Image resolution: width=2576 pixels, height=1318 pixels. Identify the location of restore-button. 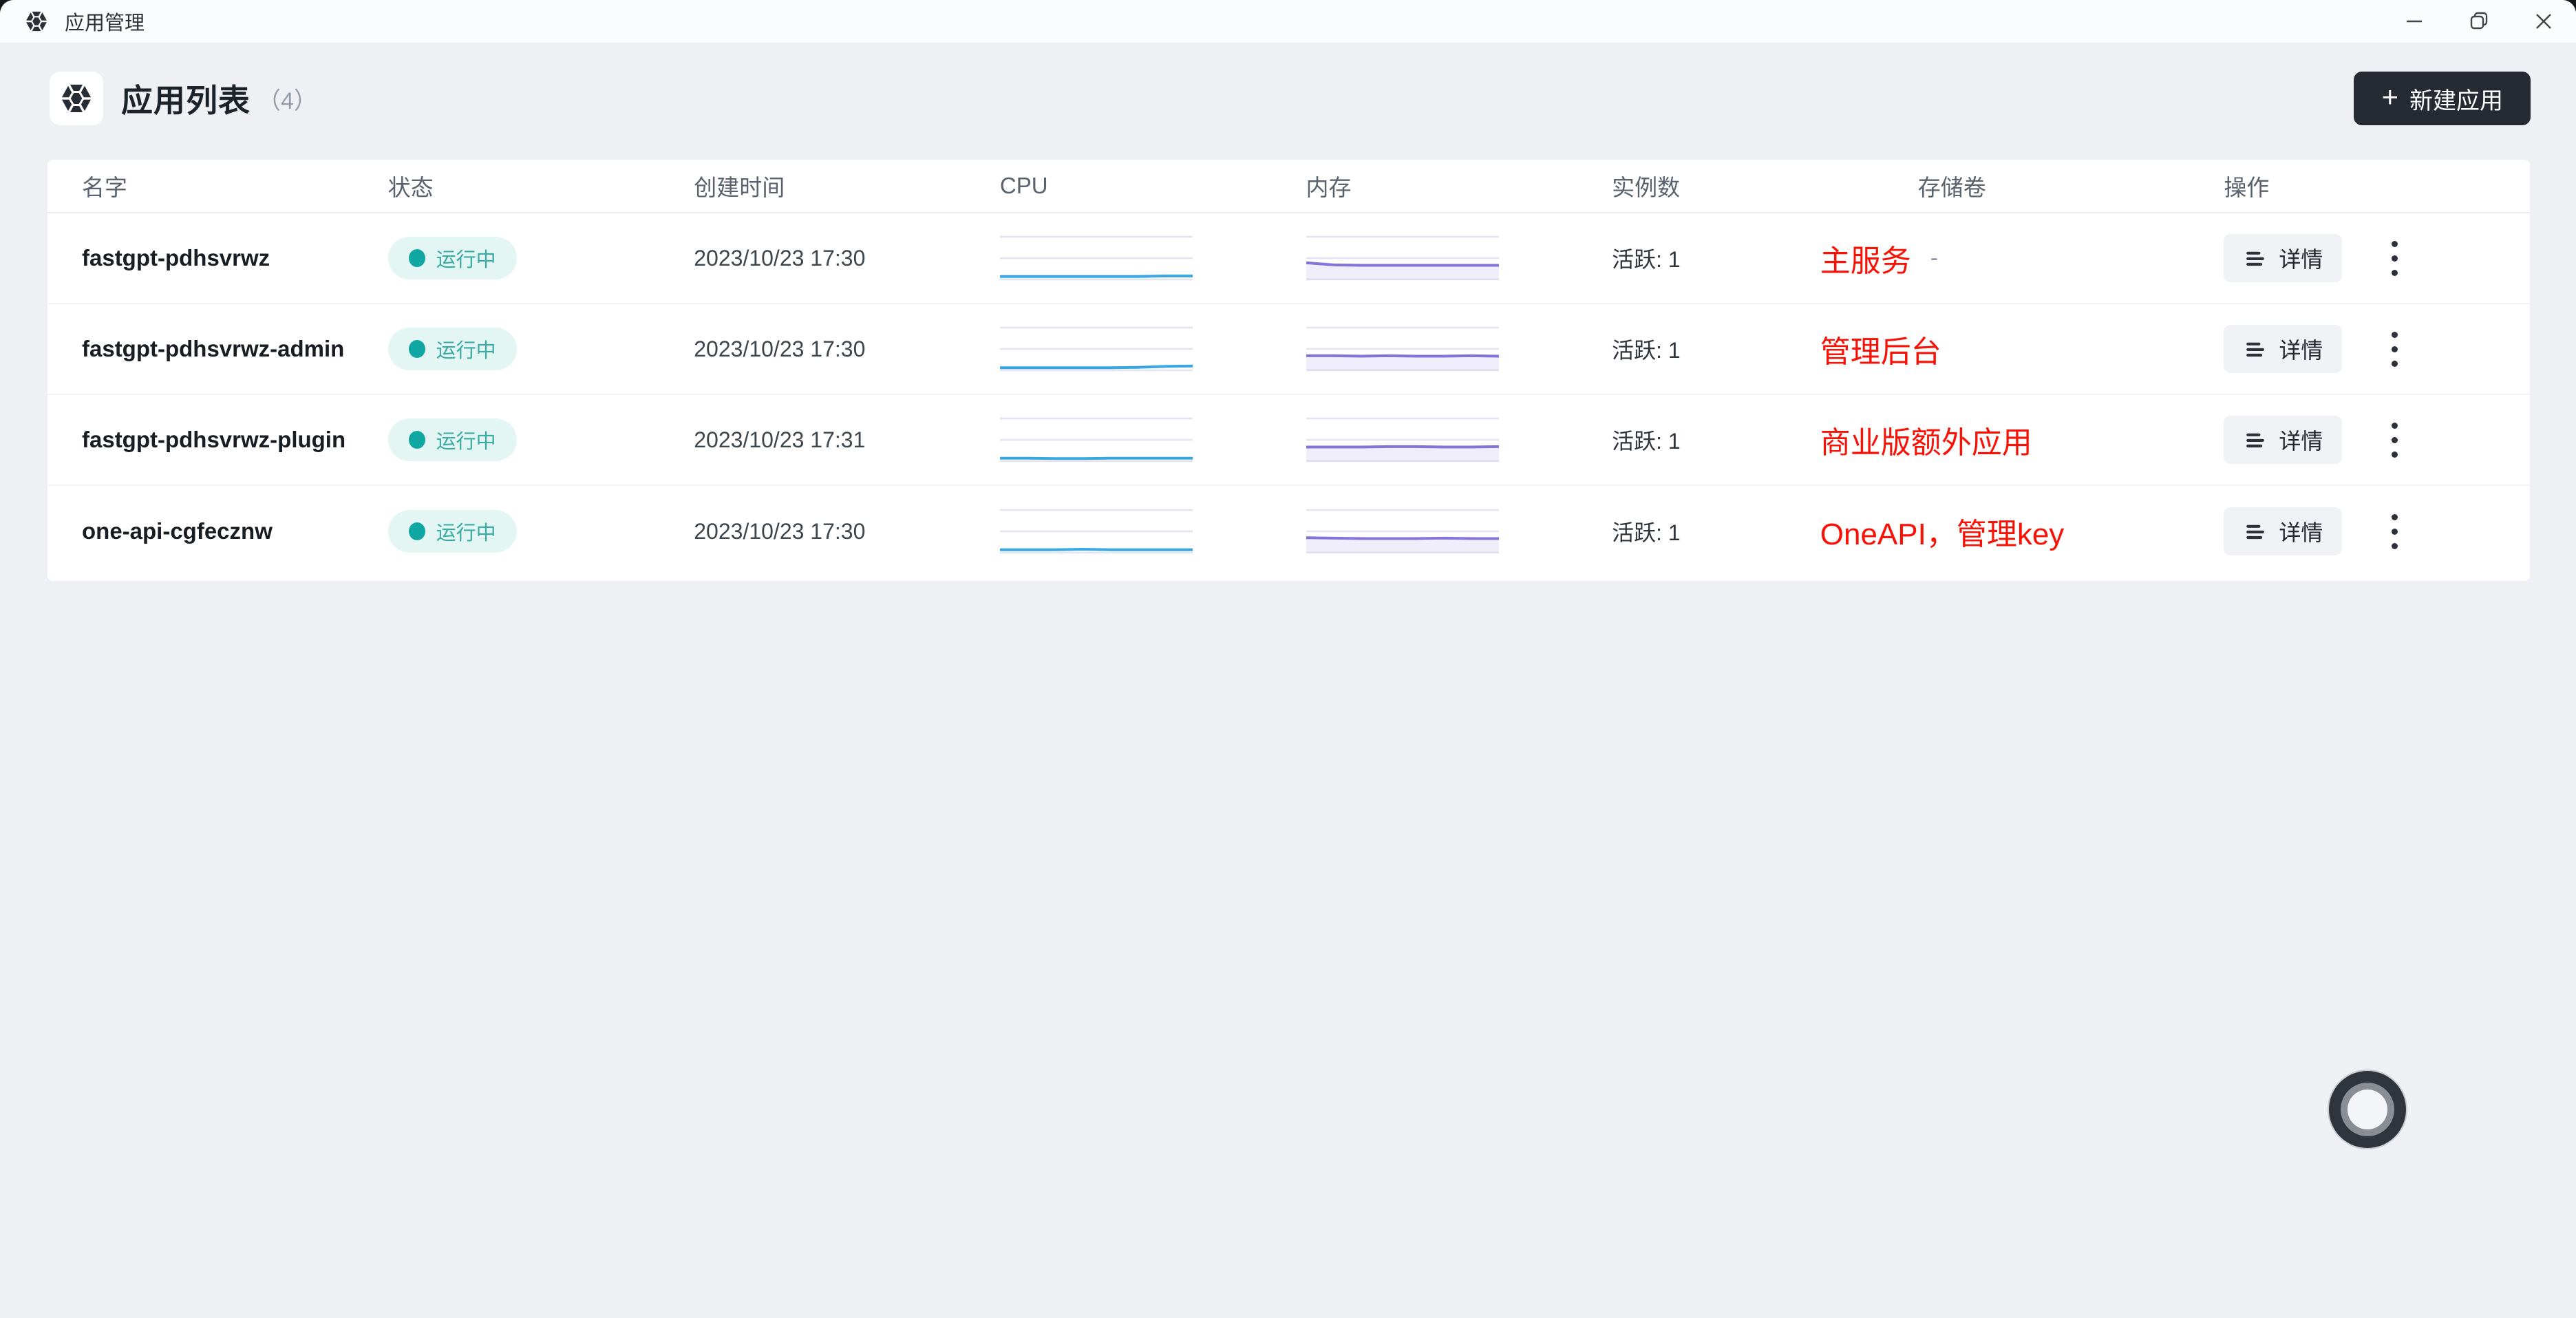
(2479, 21).